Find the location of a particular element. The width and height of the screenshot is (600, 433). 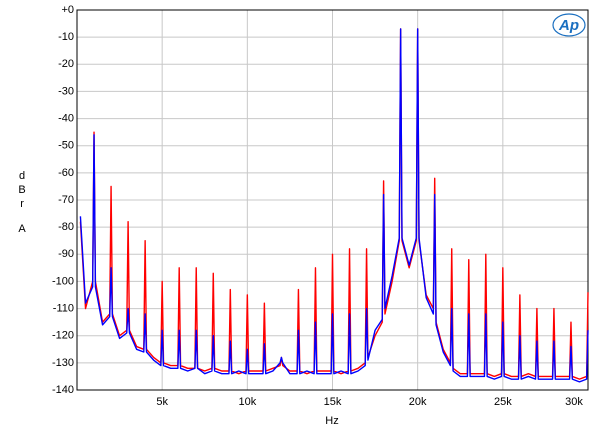

y-tick-label: -110 is located at coordinates (63, 308).